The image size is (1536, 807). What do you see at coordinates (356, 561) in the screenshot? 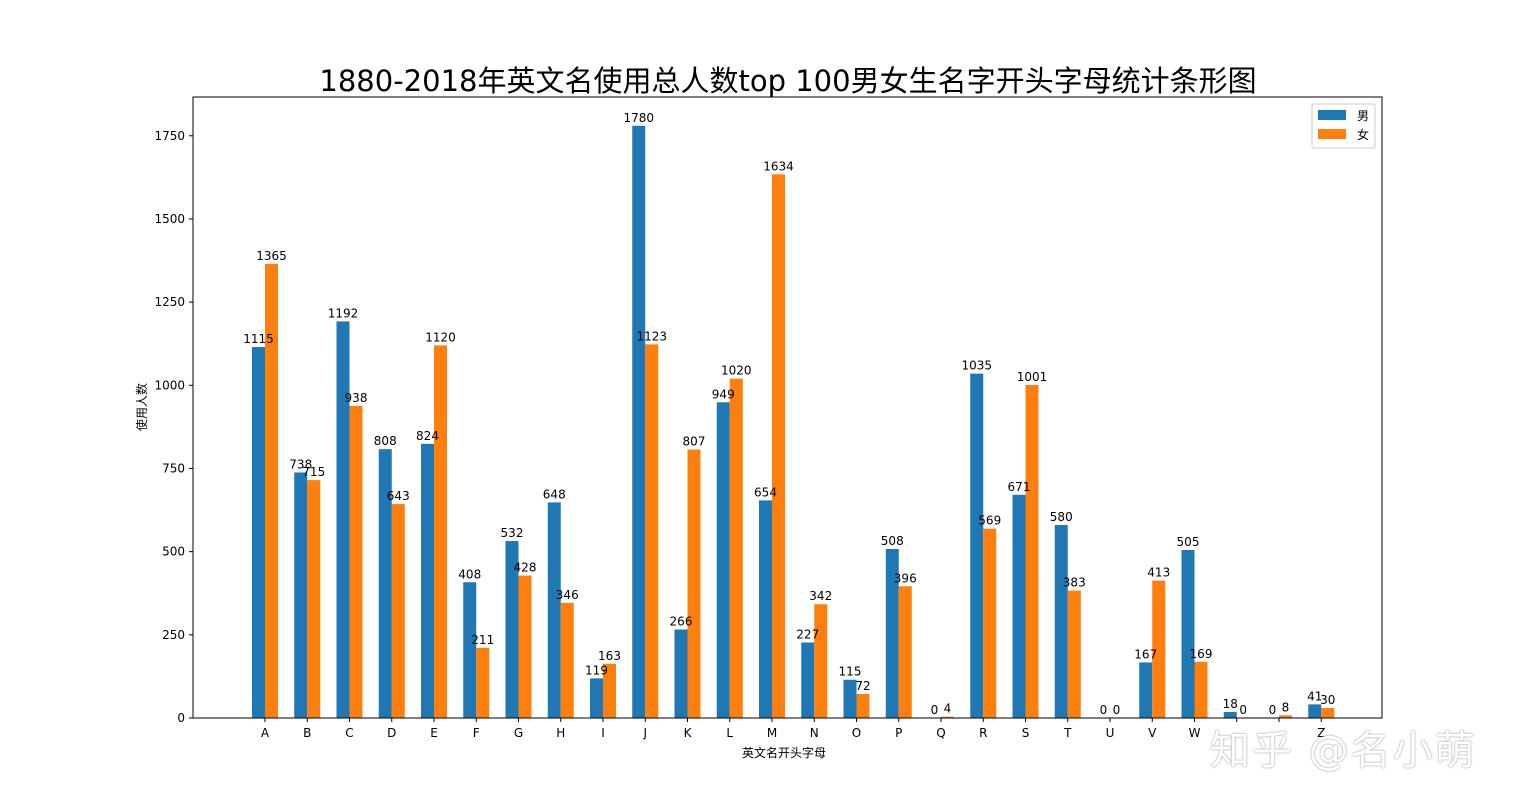
I see `bar-female-C` at bounding box center [356, 561].